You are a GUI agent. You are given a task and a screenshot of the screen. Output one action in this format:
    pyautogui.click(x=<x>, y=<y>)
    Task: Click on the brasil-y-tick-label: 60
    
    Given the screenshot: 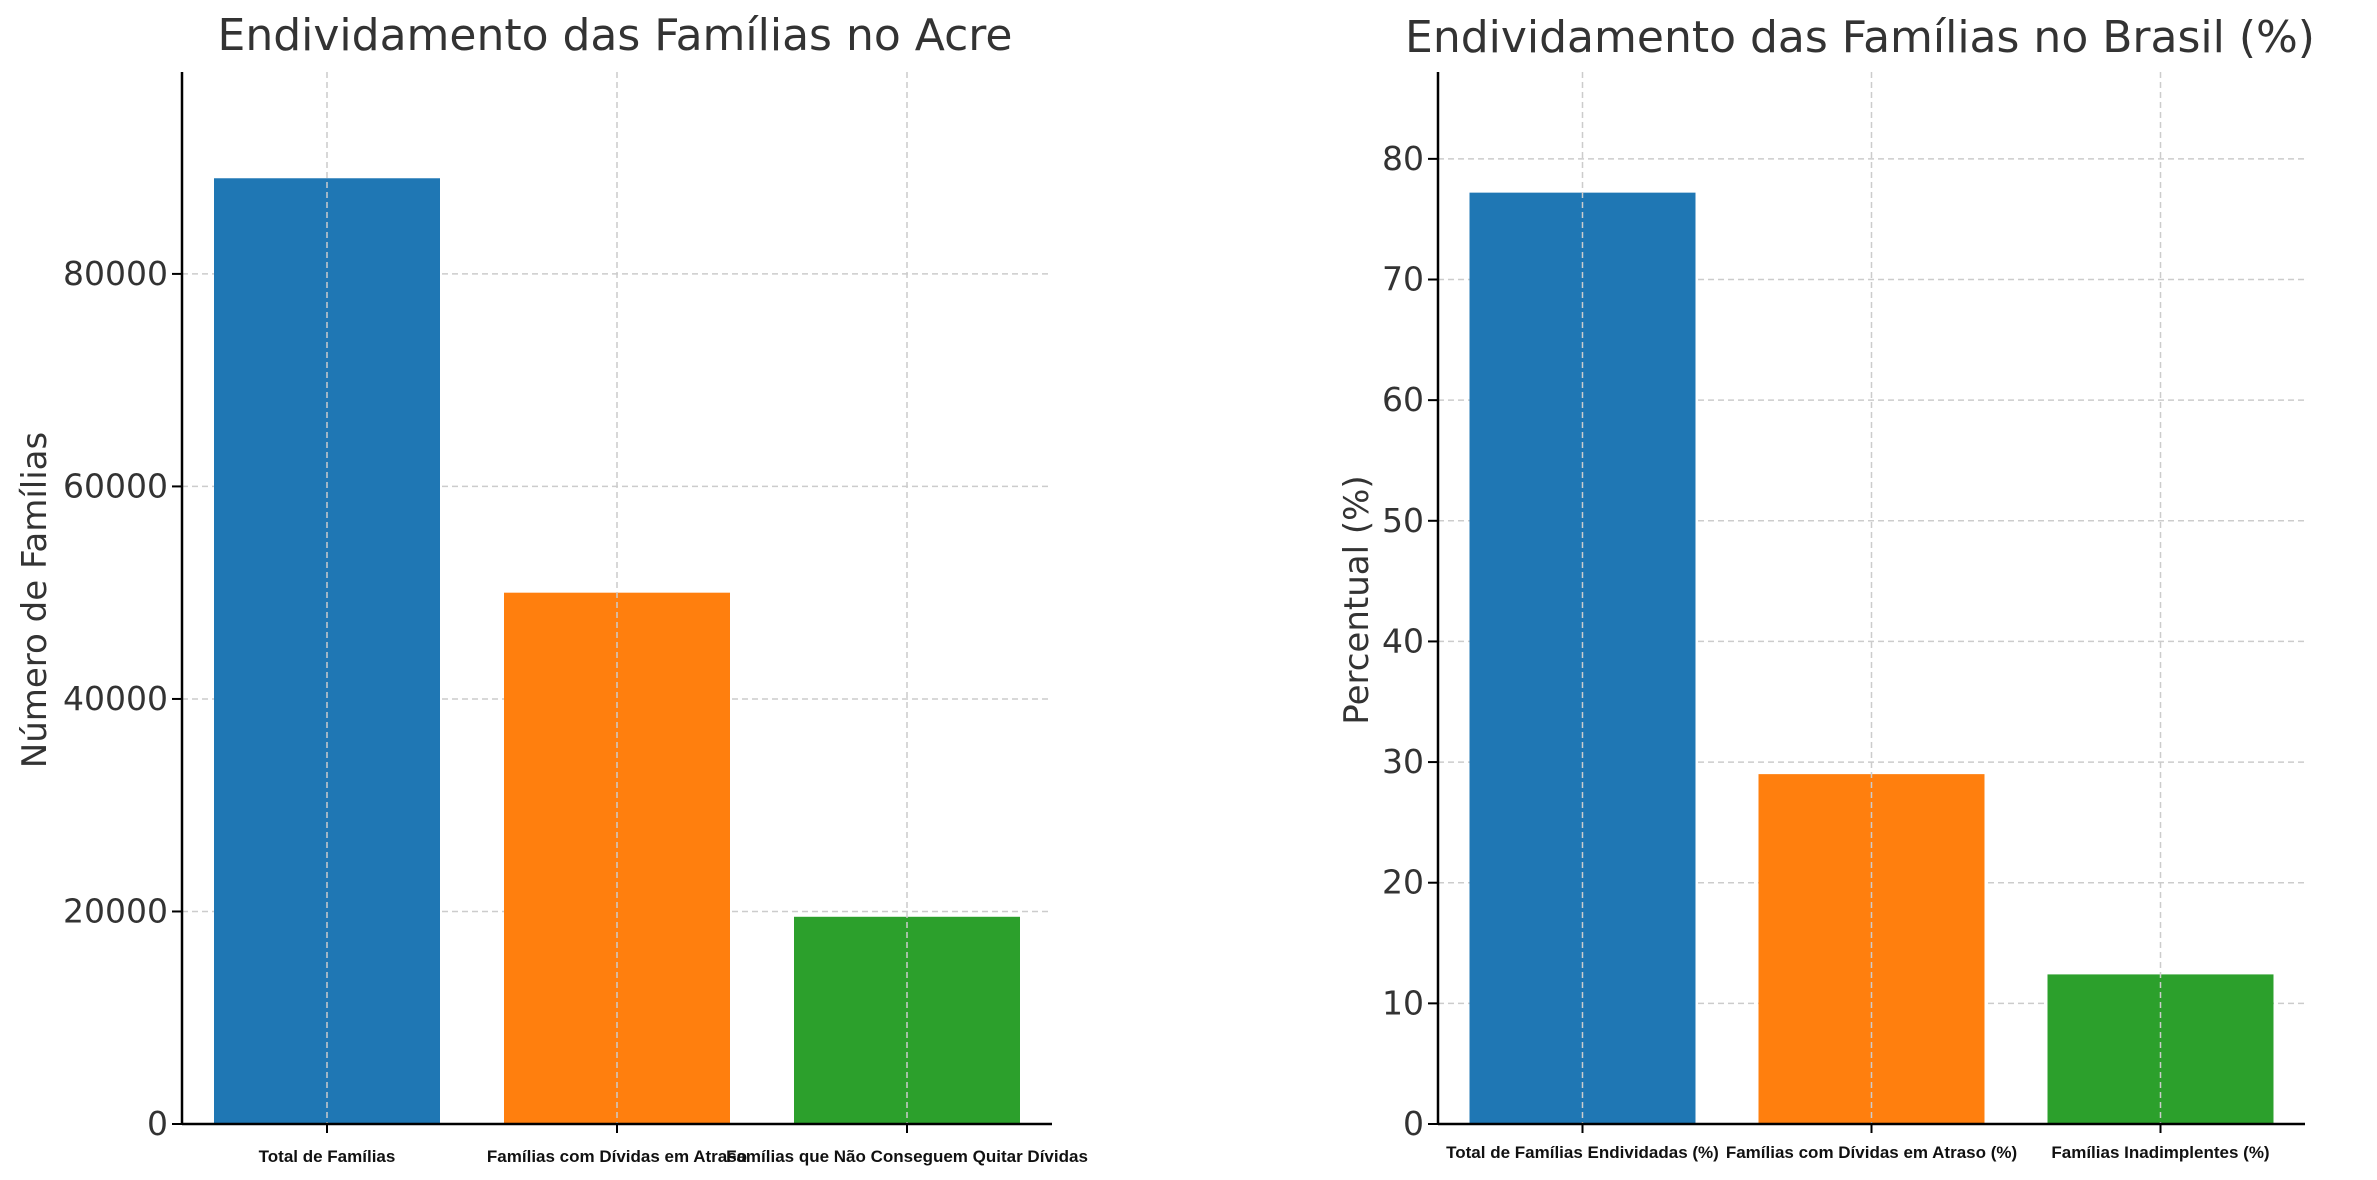 What is the action you would take?
    pyautogui.click(x=1403, y=399)
    